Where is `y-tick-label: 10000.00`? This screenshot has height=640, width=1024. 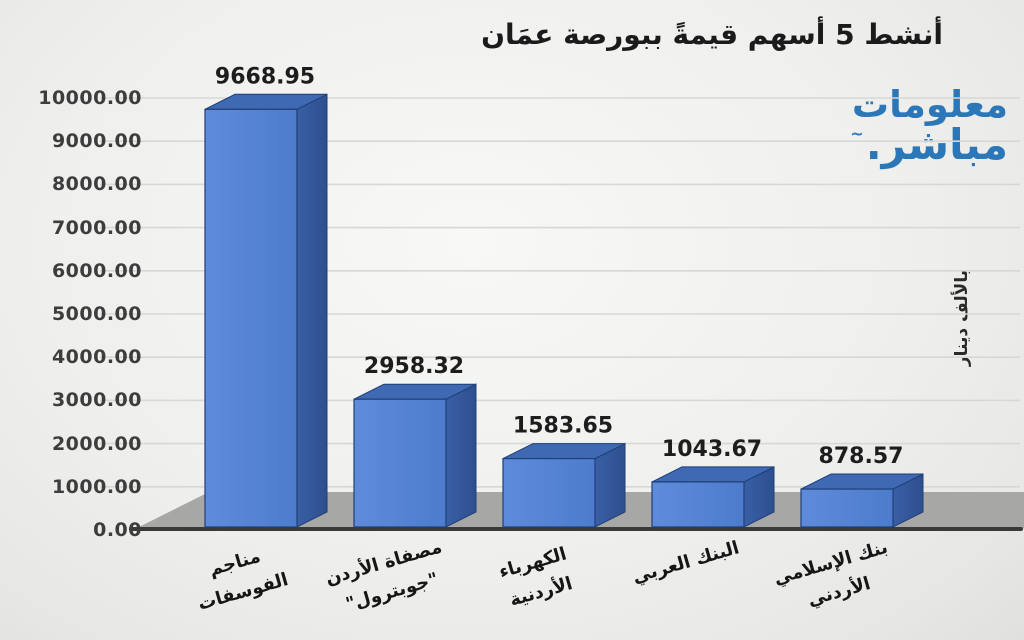
y-tick-label: 10000.00 is located at coordinates (90, 98).